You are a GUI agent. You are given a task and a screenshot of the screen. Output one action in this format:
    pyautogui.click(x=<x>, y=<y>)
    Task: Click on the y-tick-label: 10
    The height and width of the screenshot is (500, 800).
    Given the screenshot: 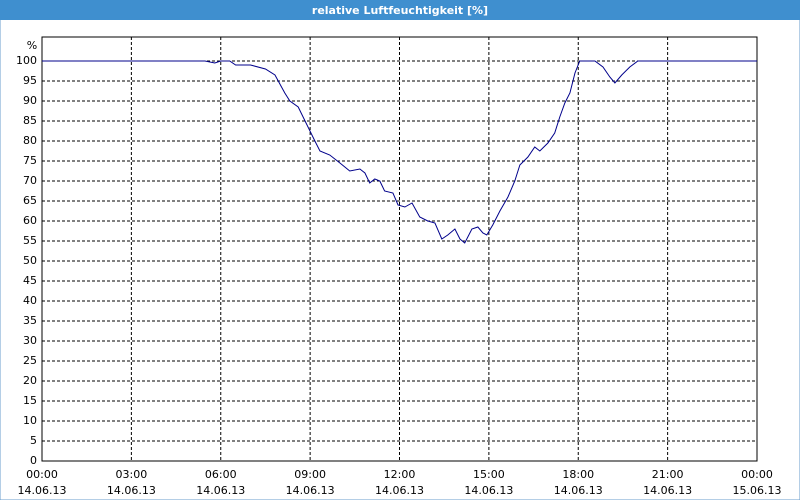 What is the action you would take?
    pyautogui.click(x=30, y=420)
    